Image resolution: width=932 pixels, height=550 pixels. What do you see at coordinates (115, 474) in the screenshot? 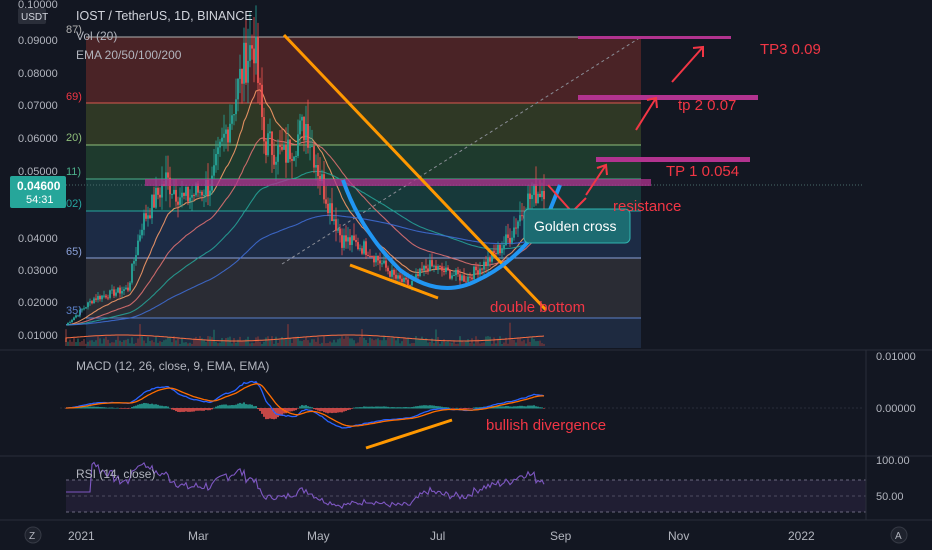
I see `rsi-title: RSI (14, close)` at bounding box center [115, 474].